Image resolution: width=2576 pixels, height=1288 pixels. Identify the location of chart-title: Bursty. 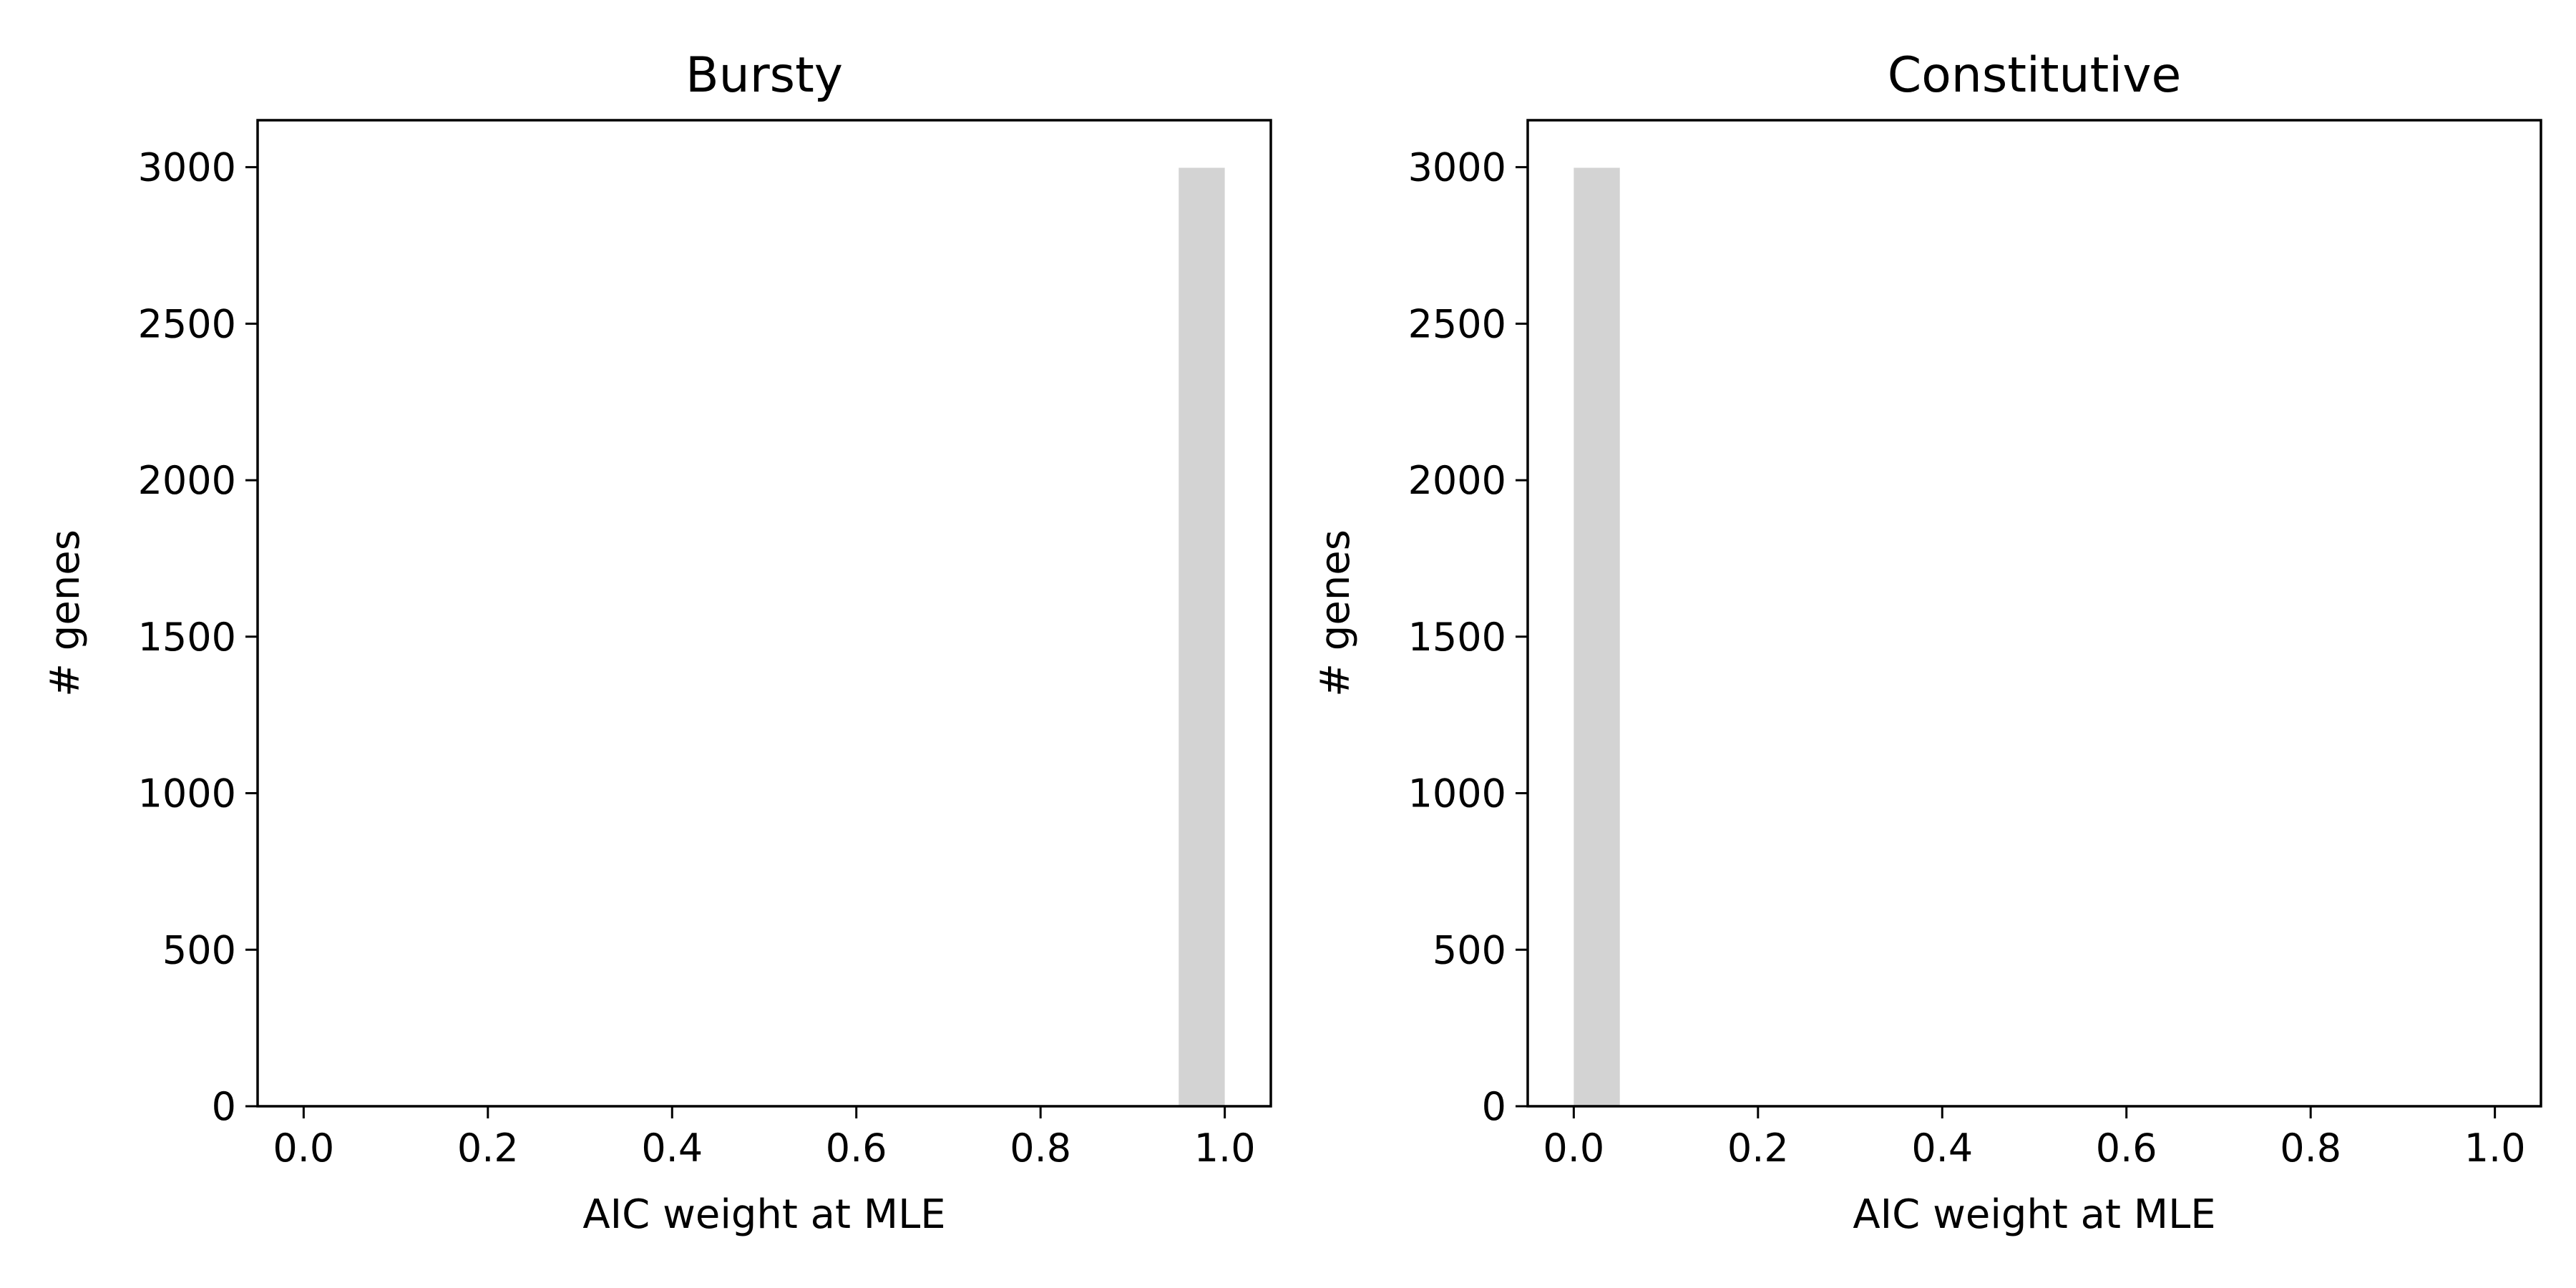
(764, 75).